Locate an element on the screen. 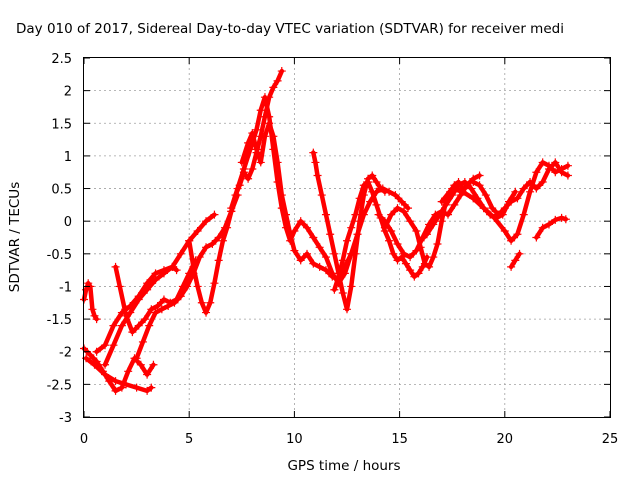 The height and width of the screenshot is (480, 640). y-tick-label: -2.5 is located at coordinates (59, 385).